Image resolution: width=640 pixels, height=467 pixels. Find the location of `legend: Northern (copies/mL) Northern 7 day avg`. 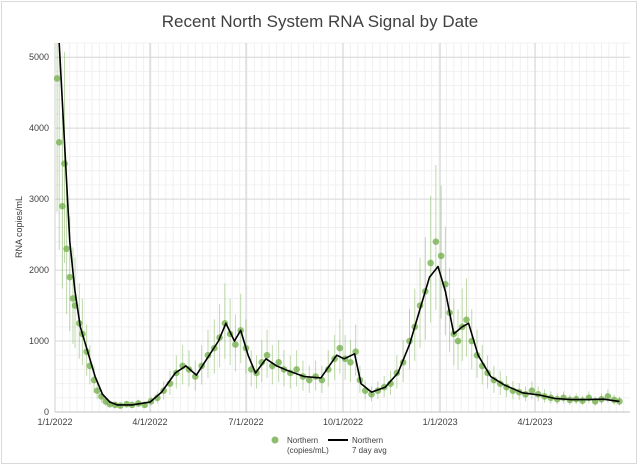

legend: Northern (copies/mL) Northern 7 day avg is located at coordinates (329, 445).